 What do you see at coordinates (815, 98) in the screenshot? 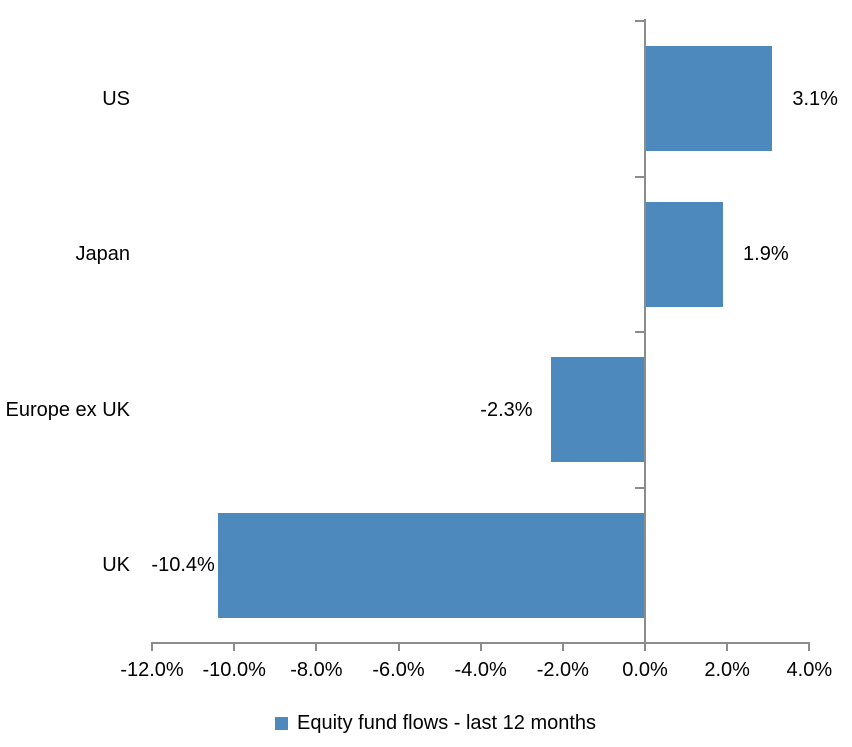
I see `data-label: 3.1%` at bounding box center [815, 98].